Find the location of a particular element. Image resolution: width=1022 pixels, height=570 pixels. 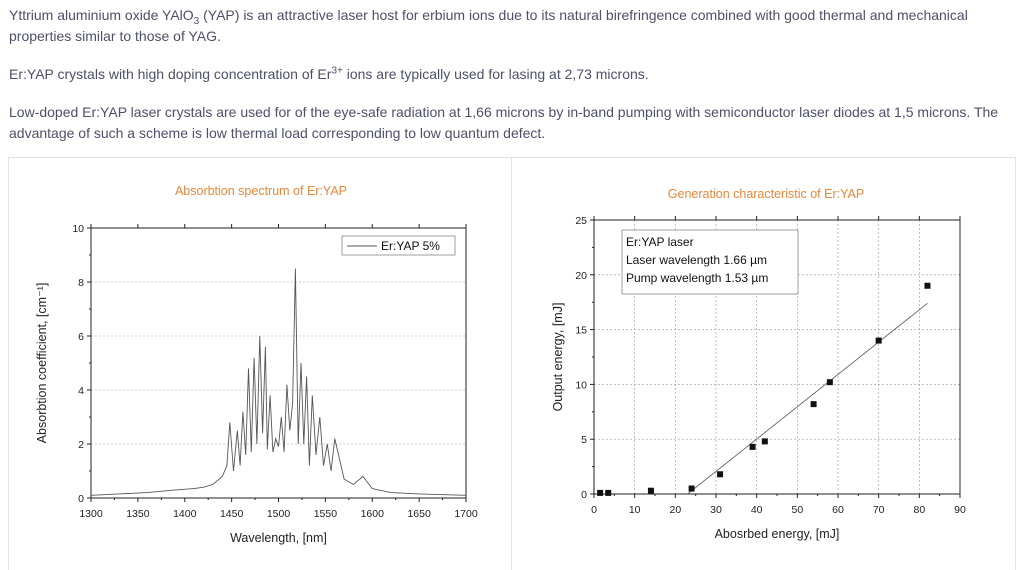

y-axis-label: Output energy, [mJ] is located at coordinates (558, 357).